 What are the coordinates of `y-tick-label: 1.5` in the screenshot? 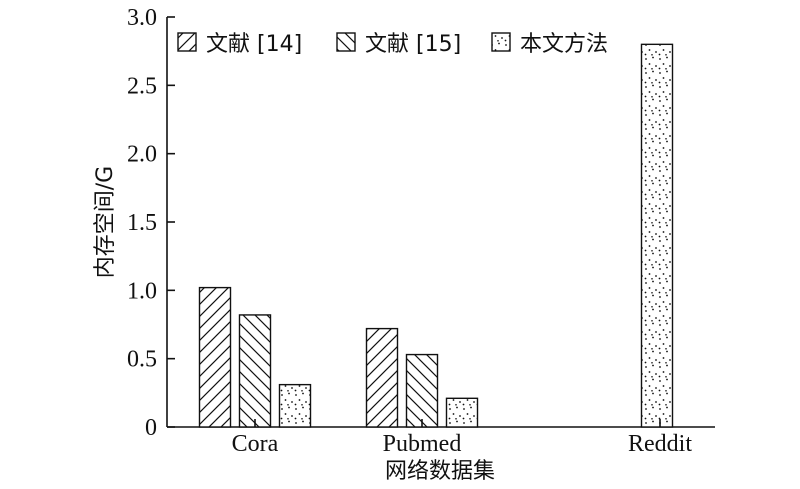 It's located at (142, 223).